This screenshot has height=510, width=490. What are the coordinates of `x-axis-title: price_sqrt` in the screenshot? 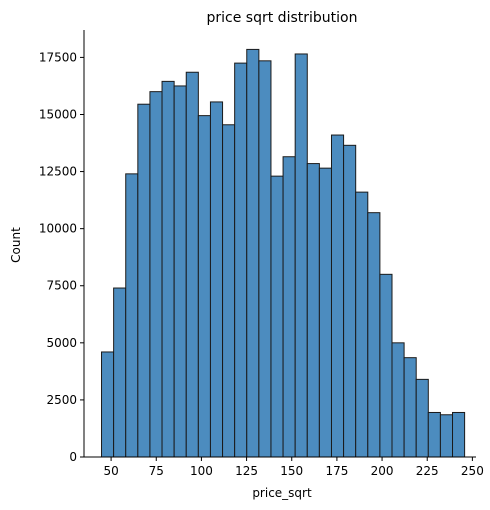 It's located at (282, 493).